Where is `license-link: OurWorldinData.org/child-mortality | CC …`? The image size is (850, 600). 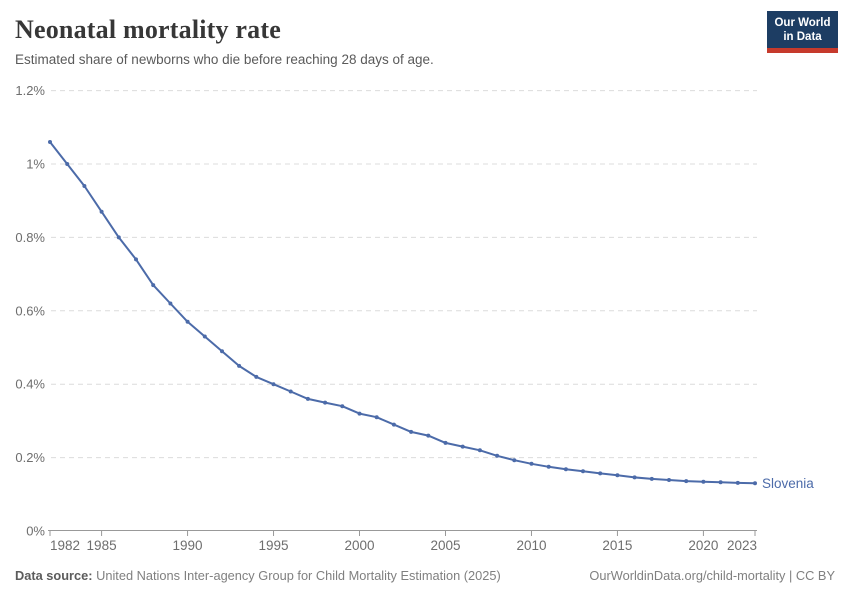 license-link: OurWorldinData.org/child-mortality | CC … is located at coordinates (712, 575).